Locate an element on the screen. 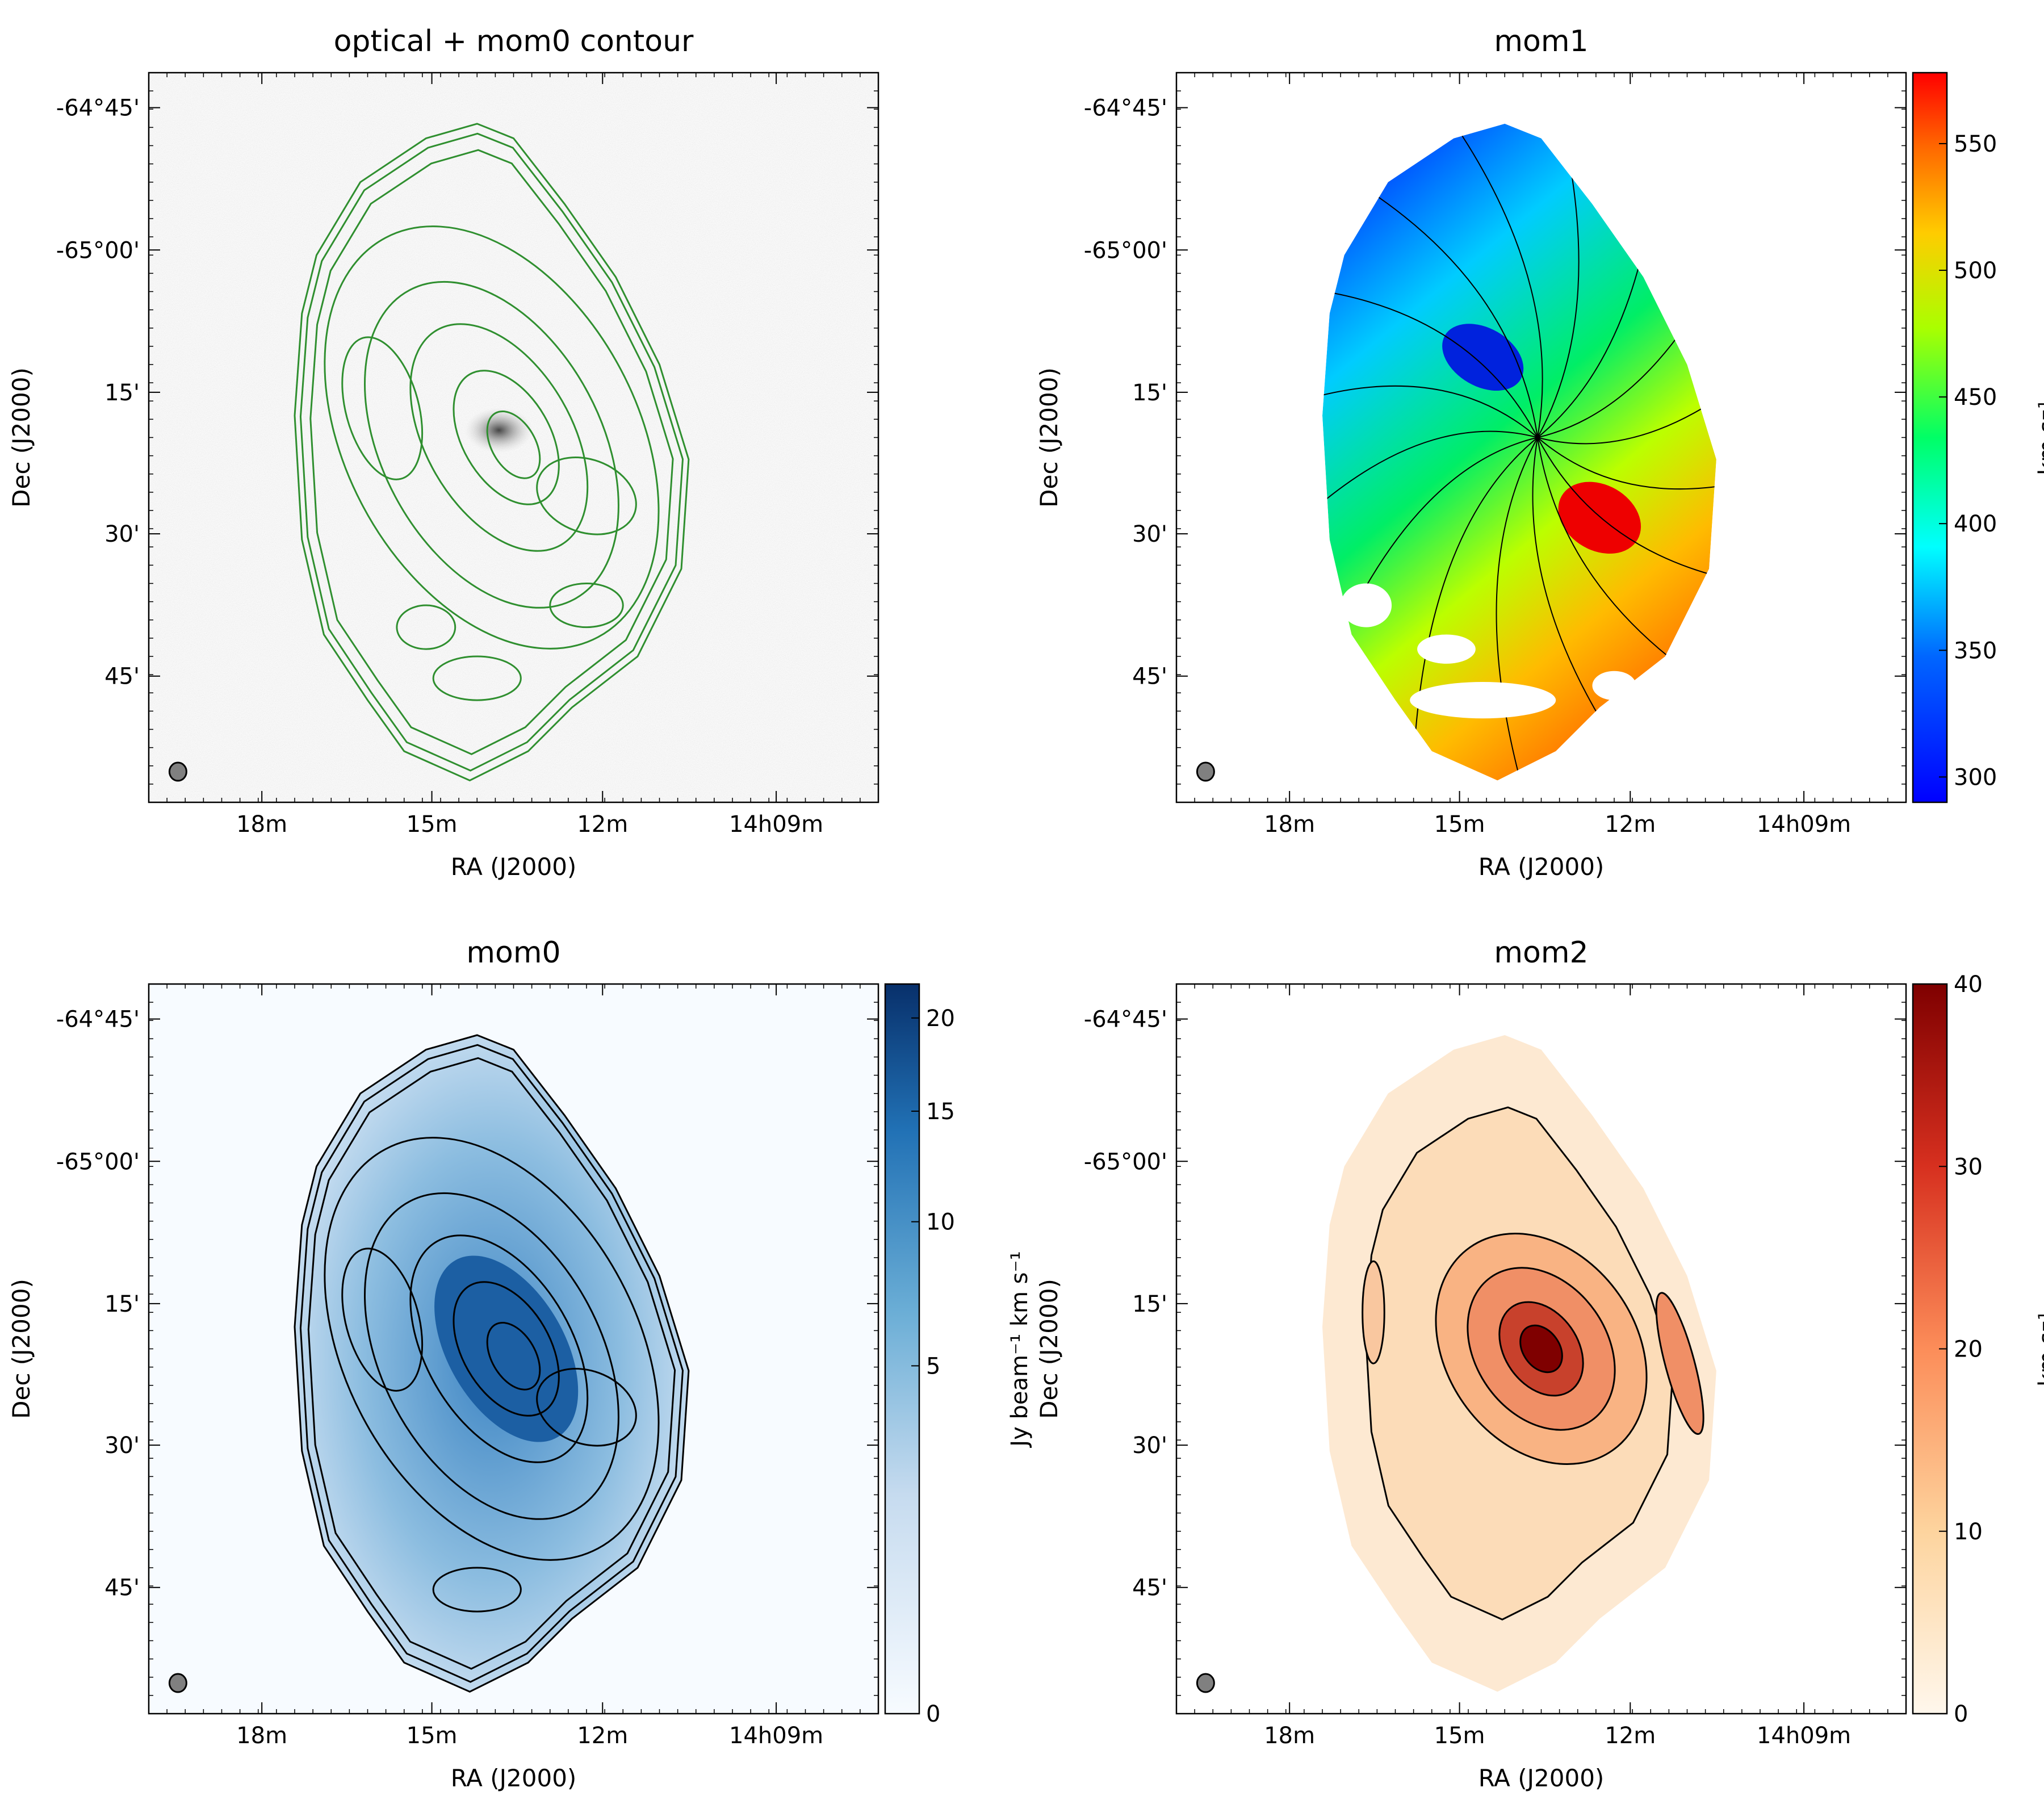 The image size is (2044, 1817). colorbar-tick-label: 450 is located at coordinates (1975, 397).